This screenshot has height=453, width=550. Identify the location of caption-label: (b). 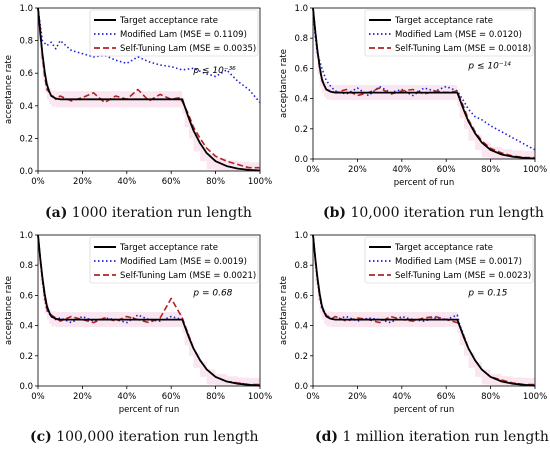
(335, 213).